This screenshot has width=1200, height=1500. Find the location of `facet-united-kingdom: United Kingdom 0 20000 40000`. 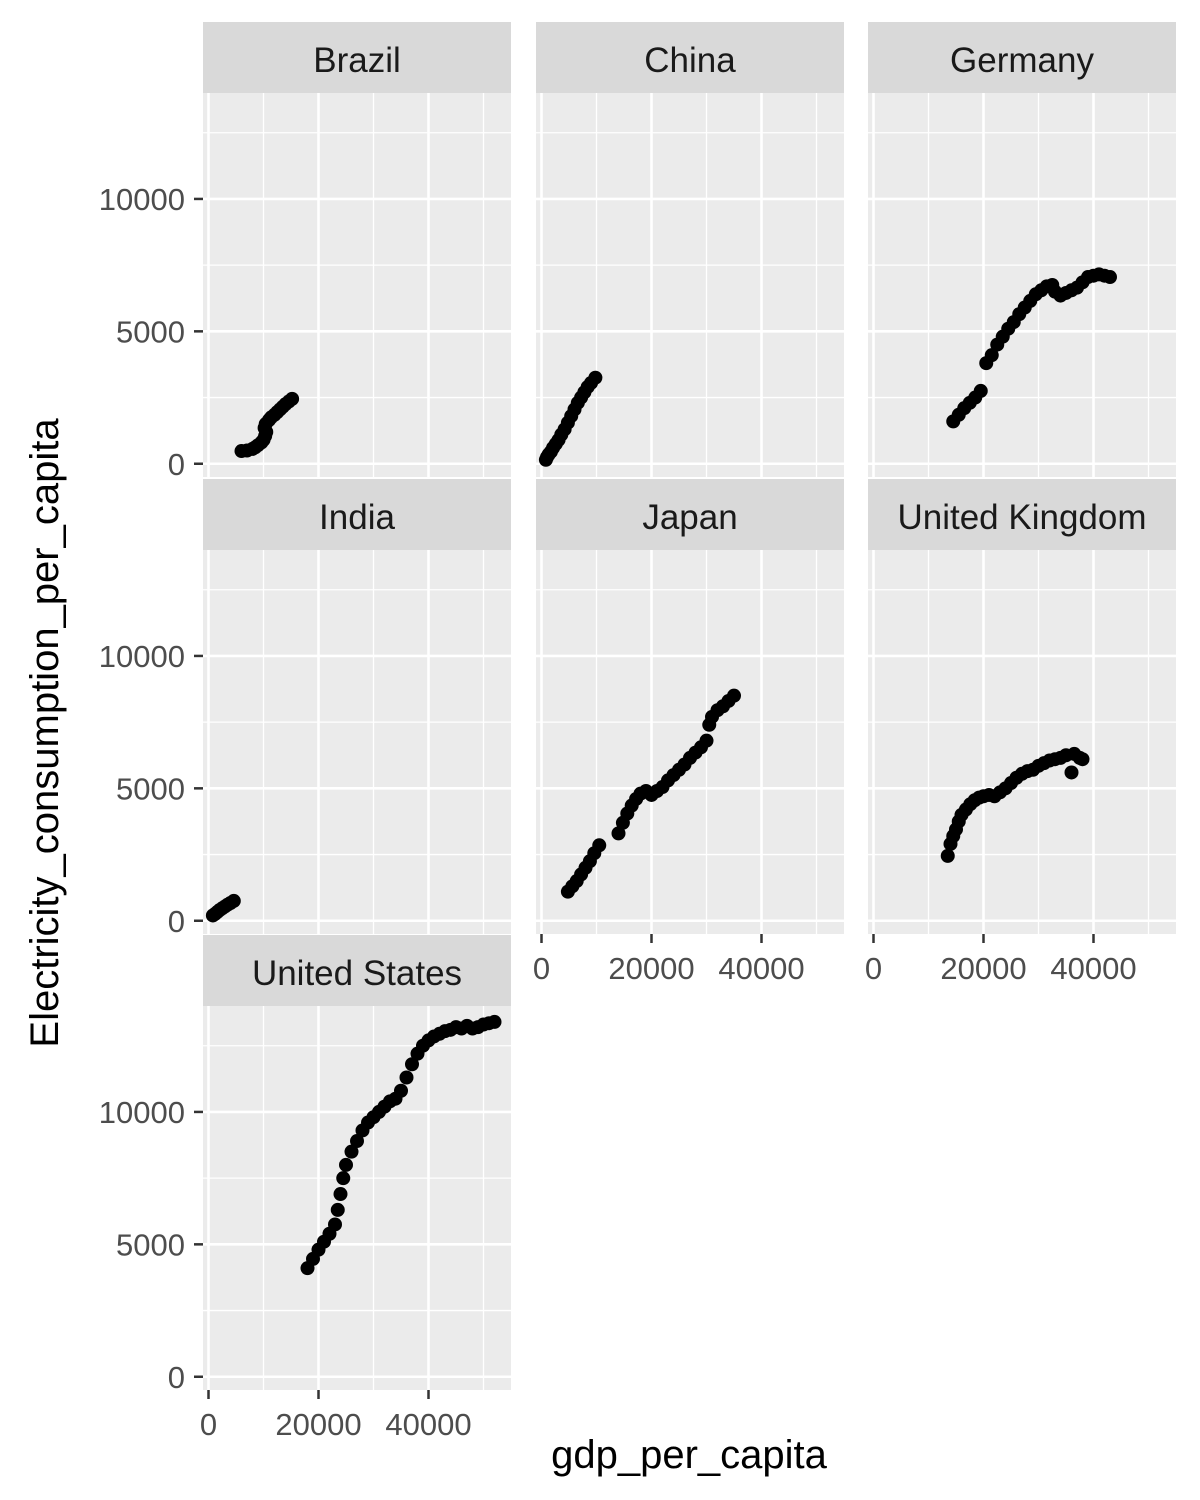

facet-united-kingdom: United Kingdom 0 20000 40000 is located at coordinates (1020, 732).